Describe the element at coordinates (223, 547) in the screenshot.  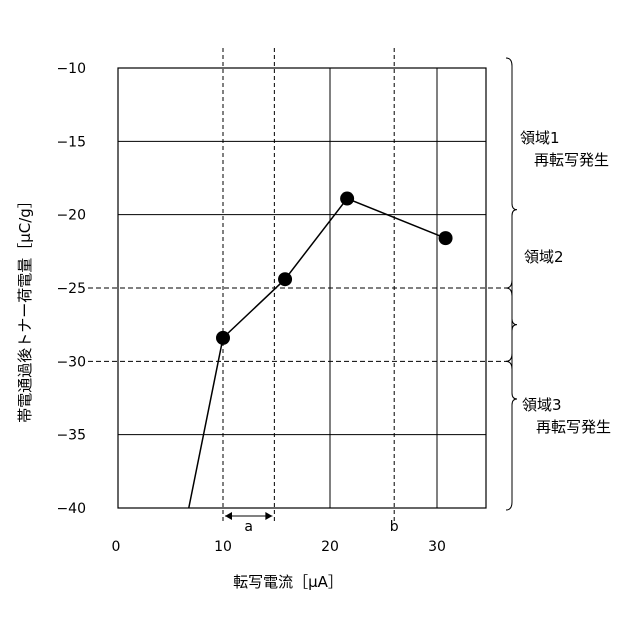
I see `x-tick-label: 10` at that location.